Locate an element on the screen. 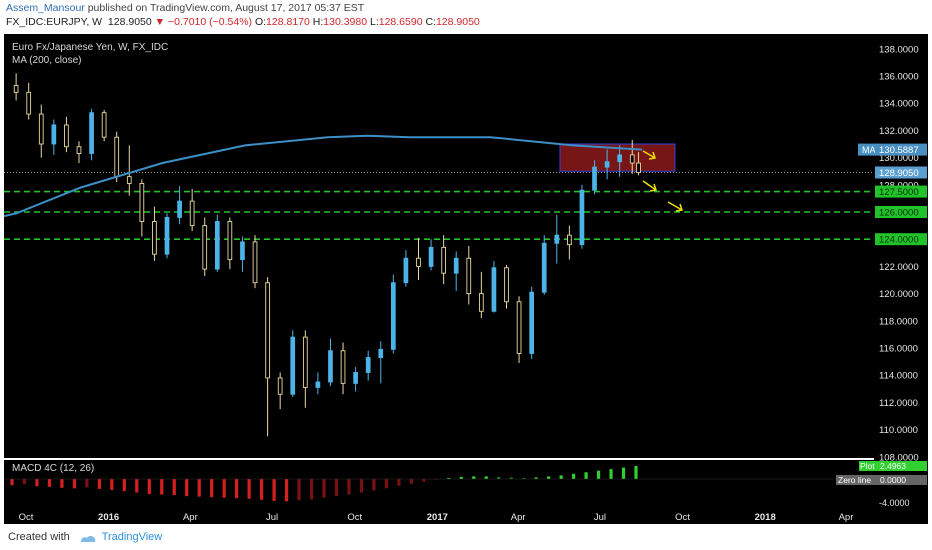  macd-title: MACD 4C (12, 26) is located at coordinates (53, 468).